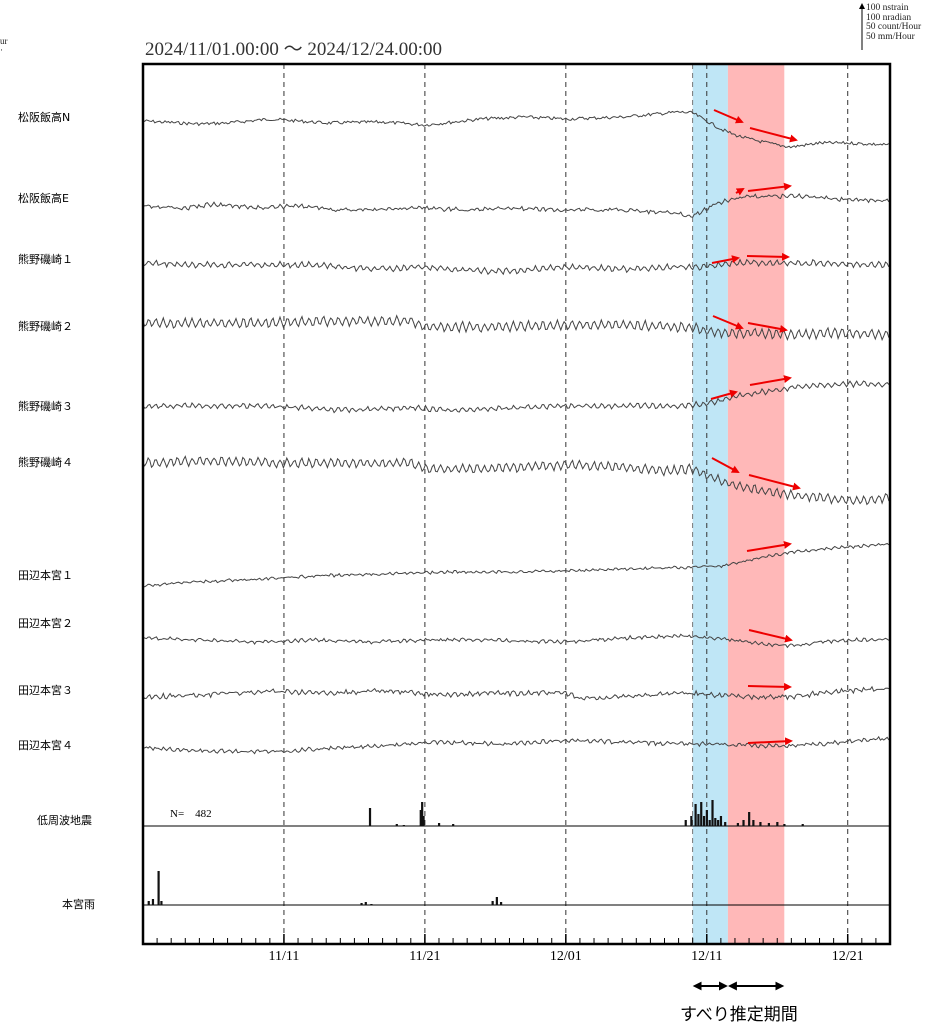 The height and width of the screenshot is (1029, 944). What do you see at coordinates (739, 1015) in the screenshot?
I see `slip-period-label: すべり推定期間` at bounding box center [739, 1015].